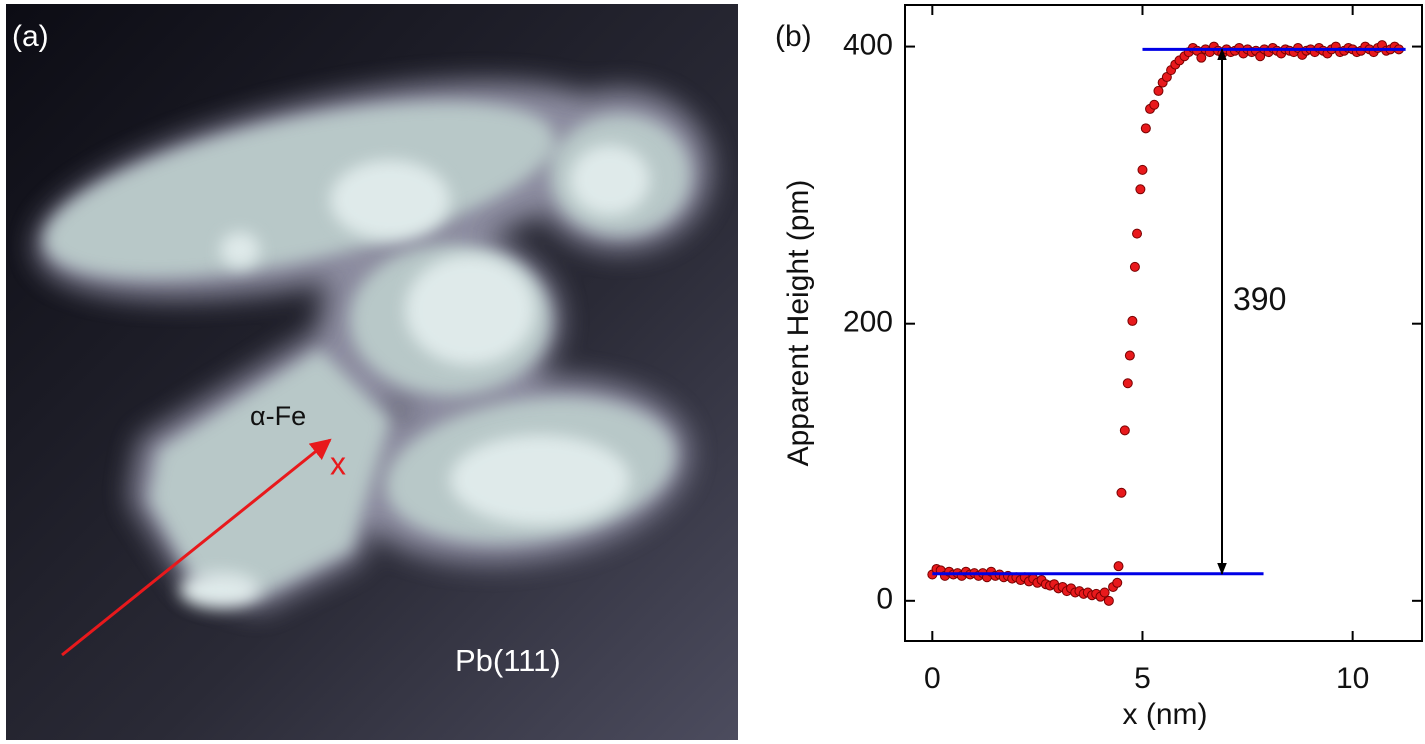 This screenshot has height=744, width=1425. Describe the element at coordinates (798, 323) in the screenshot. I see `y-axis-label: Apparent Height (pm)` at that location.